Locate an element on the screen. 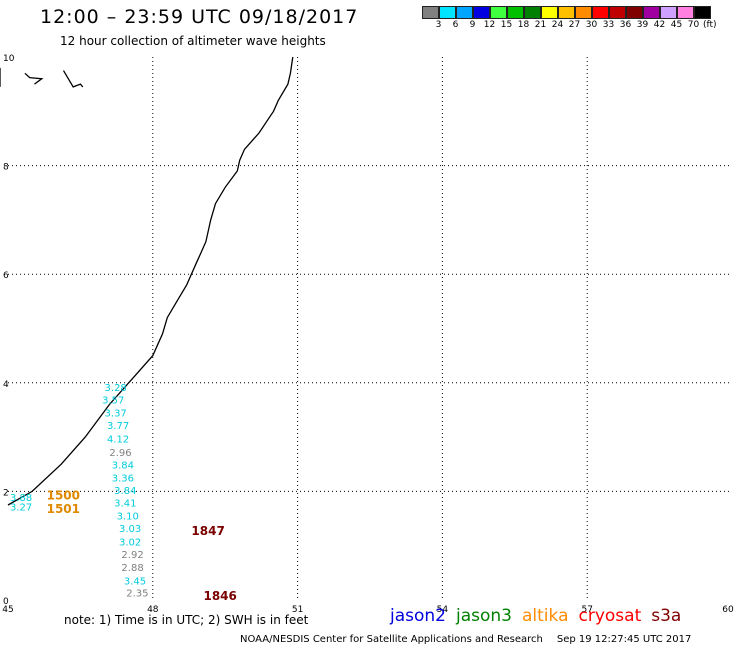  pass-time-label: 1847 is located at coordinates (207, 531).